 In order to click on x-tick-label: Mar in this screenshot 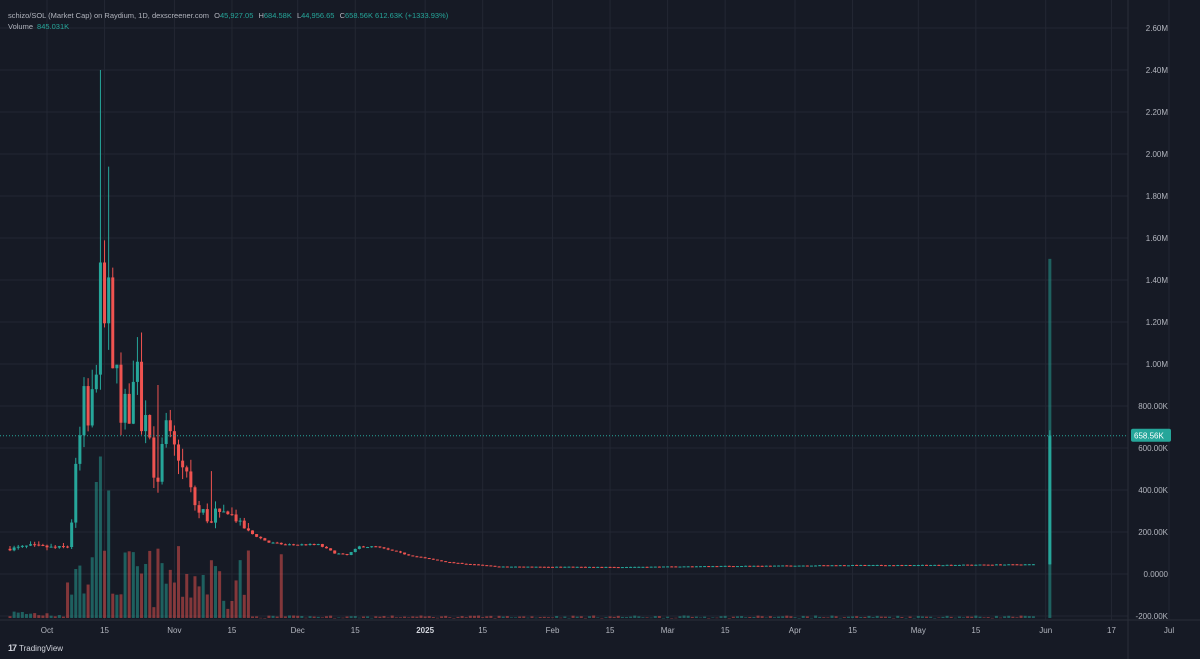, I will do `click(668, 630)`.